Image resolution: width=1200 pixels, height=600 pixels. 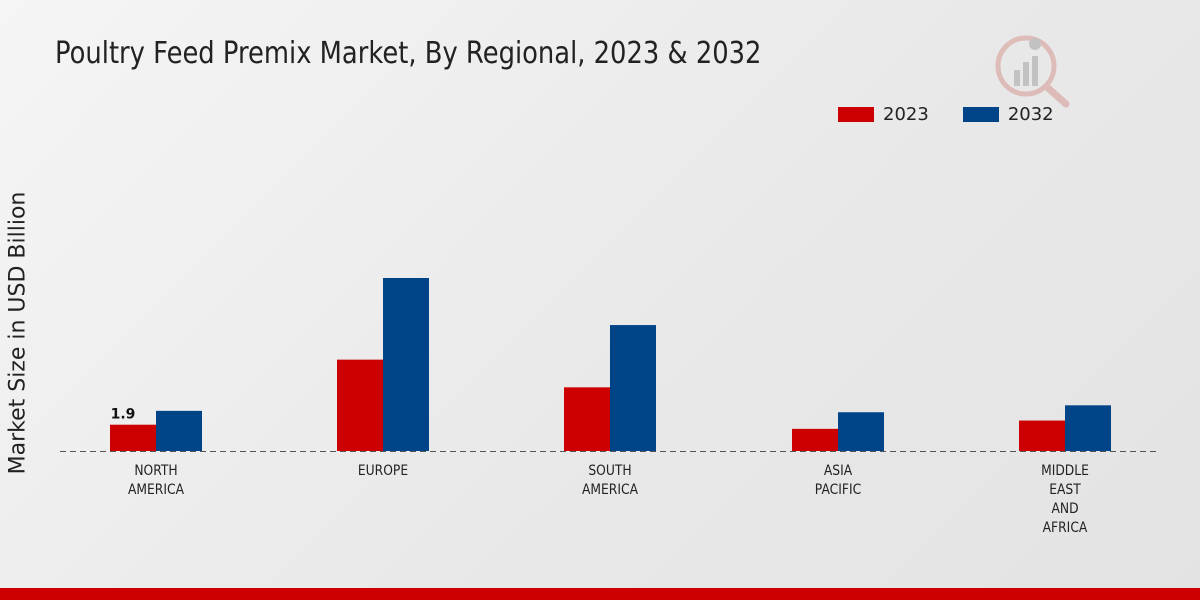 I want to click on legend-item-2032: 2032, so click(x=1008, y=114).